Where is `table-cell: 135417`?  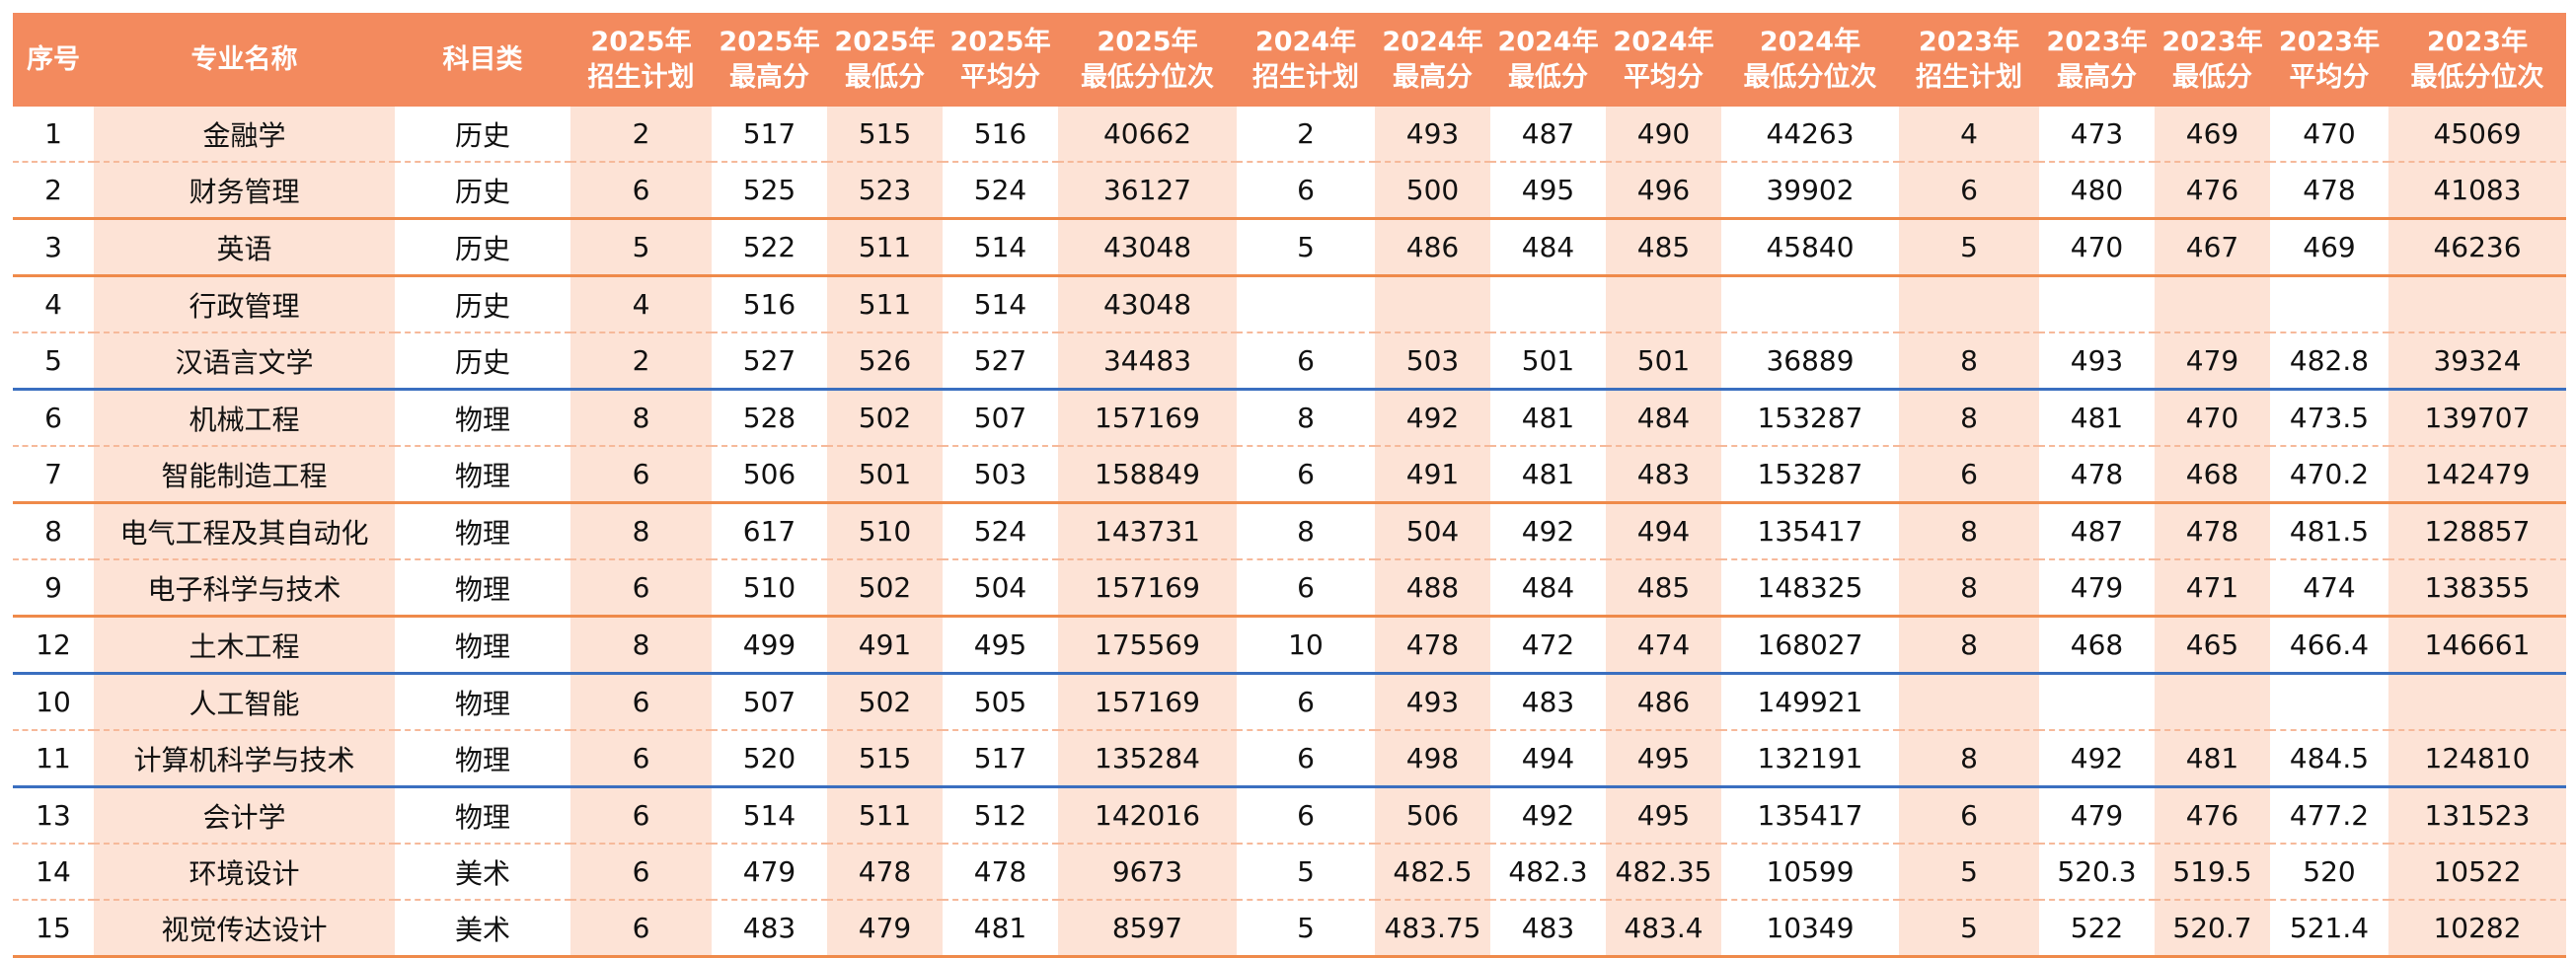
table-cell: 135417 is located at coordinates (1810, 531).